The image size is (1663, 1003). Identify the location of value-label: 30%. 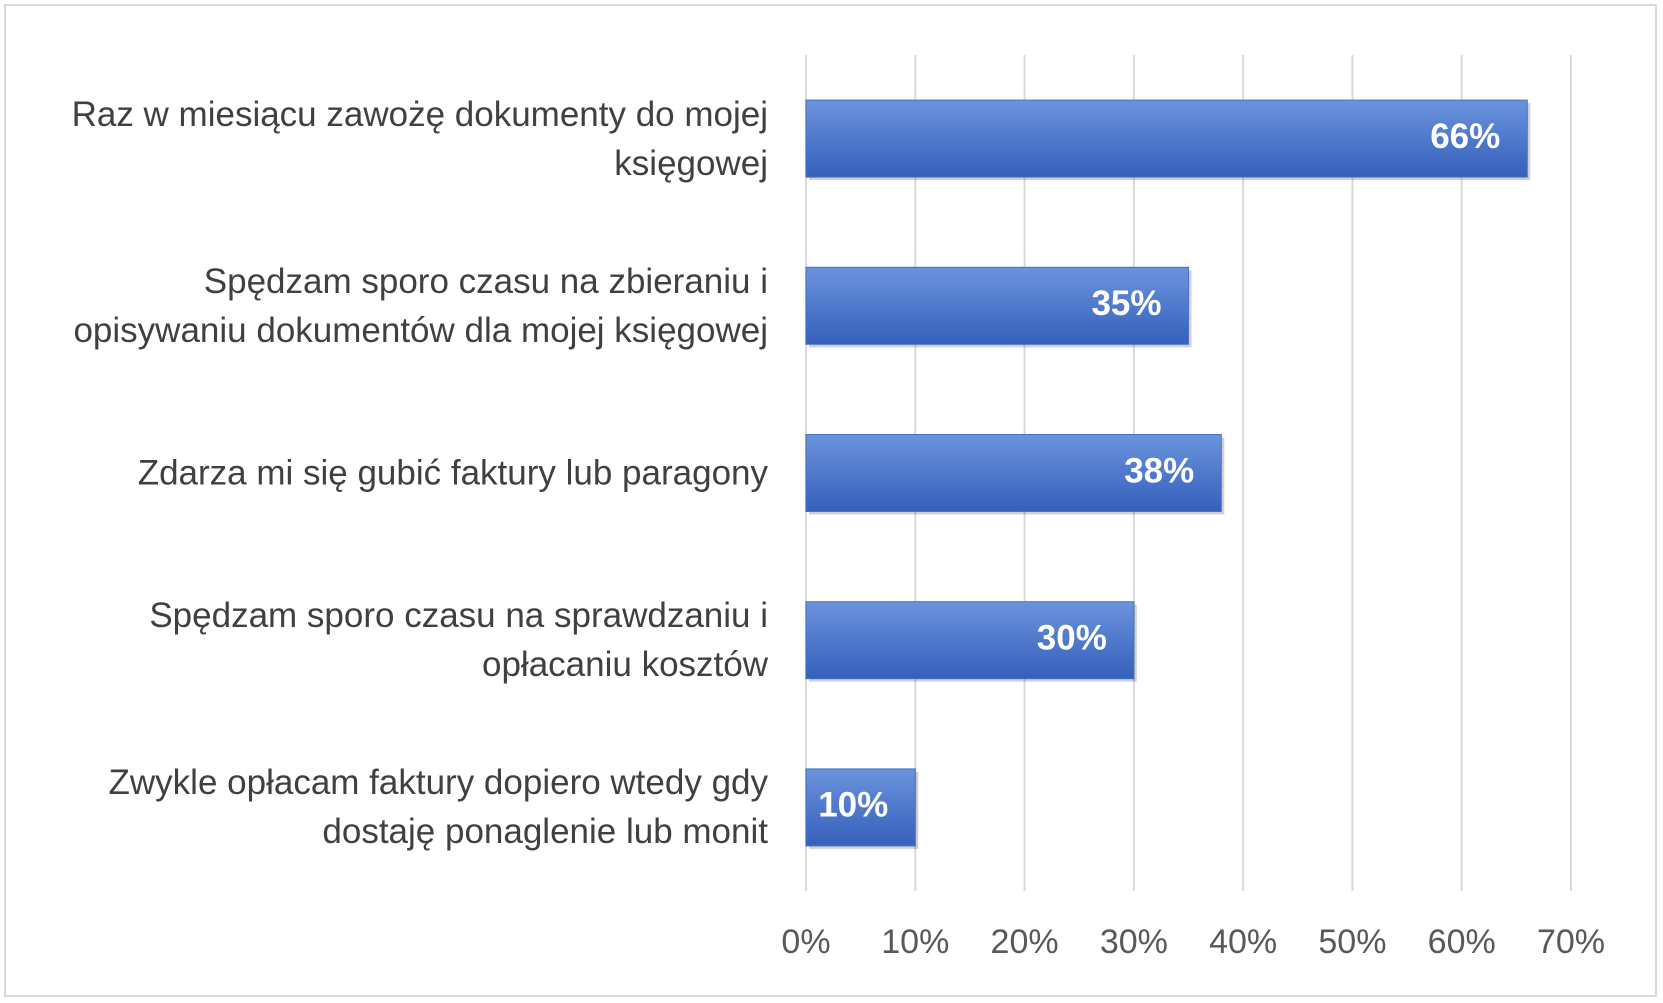
(1072, 637).